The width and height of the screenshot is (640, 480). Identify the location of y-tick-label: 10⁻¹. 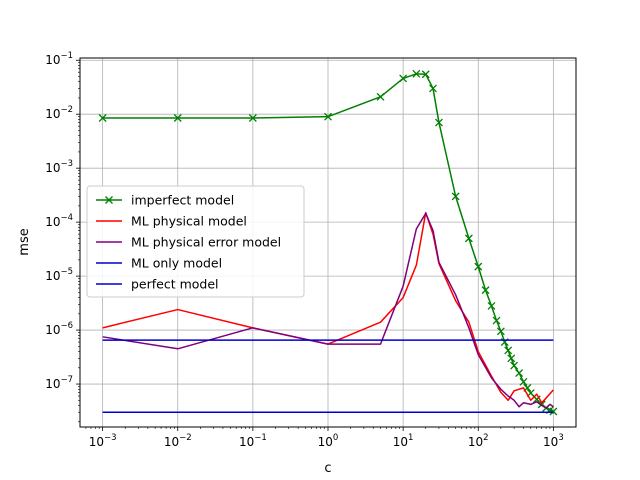
(59, 59).